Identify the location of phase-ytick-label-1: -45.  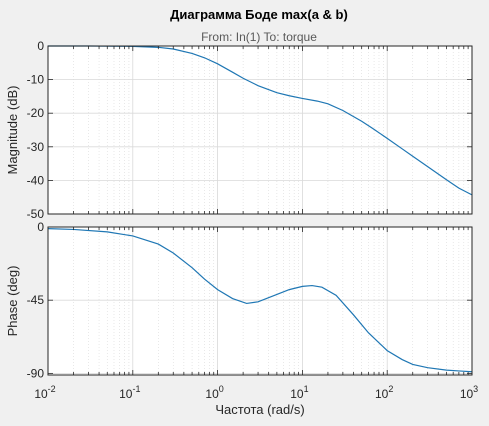
(36, 300).